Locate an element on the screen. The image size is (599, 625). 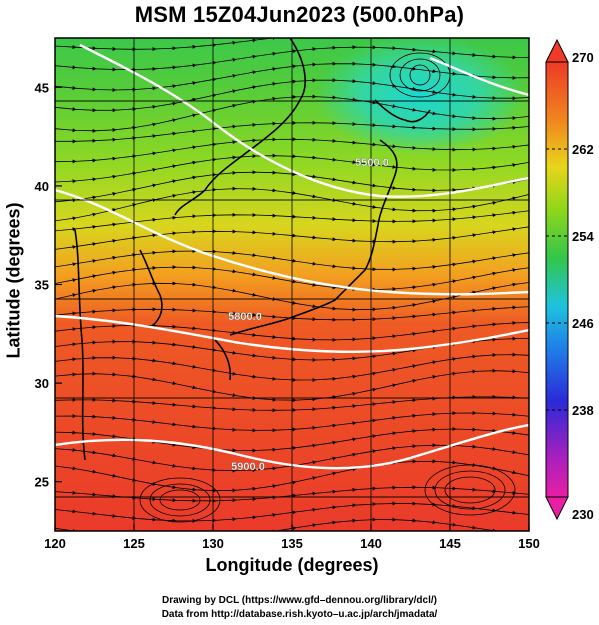
y-ticks: 25 30 35 40 45 is located at coordinates (48, 285).